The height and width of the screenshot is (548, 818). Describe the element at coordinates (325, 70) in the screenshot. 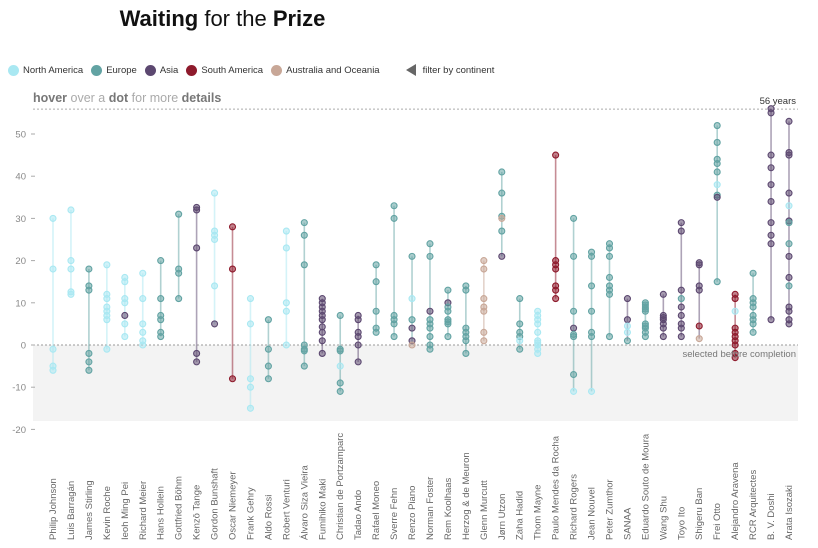

I see `legend-item-australia-oceania: Australia and Oceania` at that location.